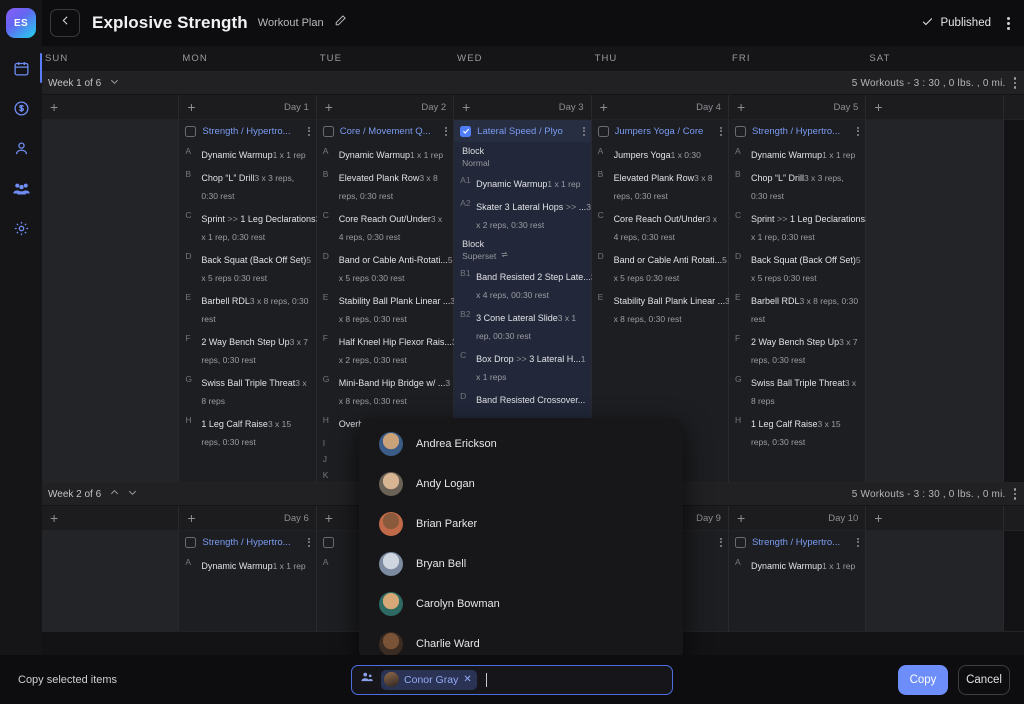 The width and height of the screenshot is (1024, 704). What do you see at coordinates (522, 366) in the screenshot?
I see `exercise-row: C Box Drop >> 3 Lateral H...1 x 1 reps` at bounding box center [522, 366].